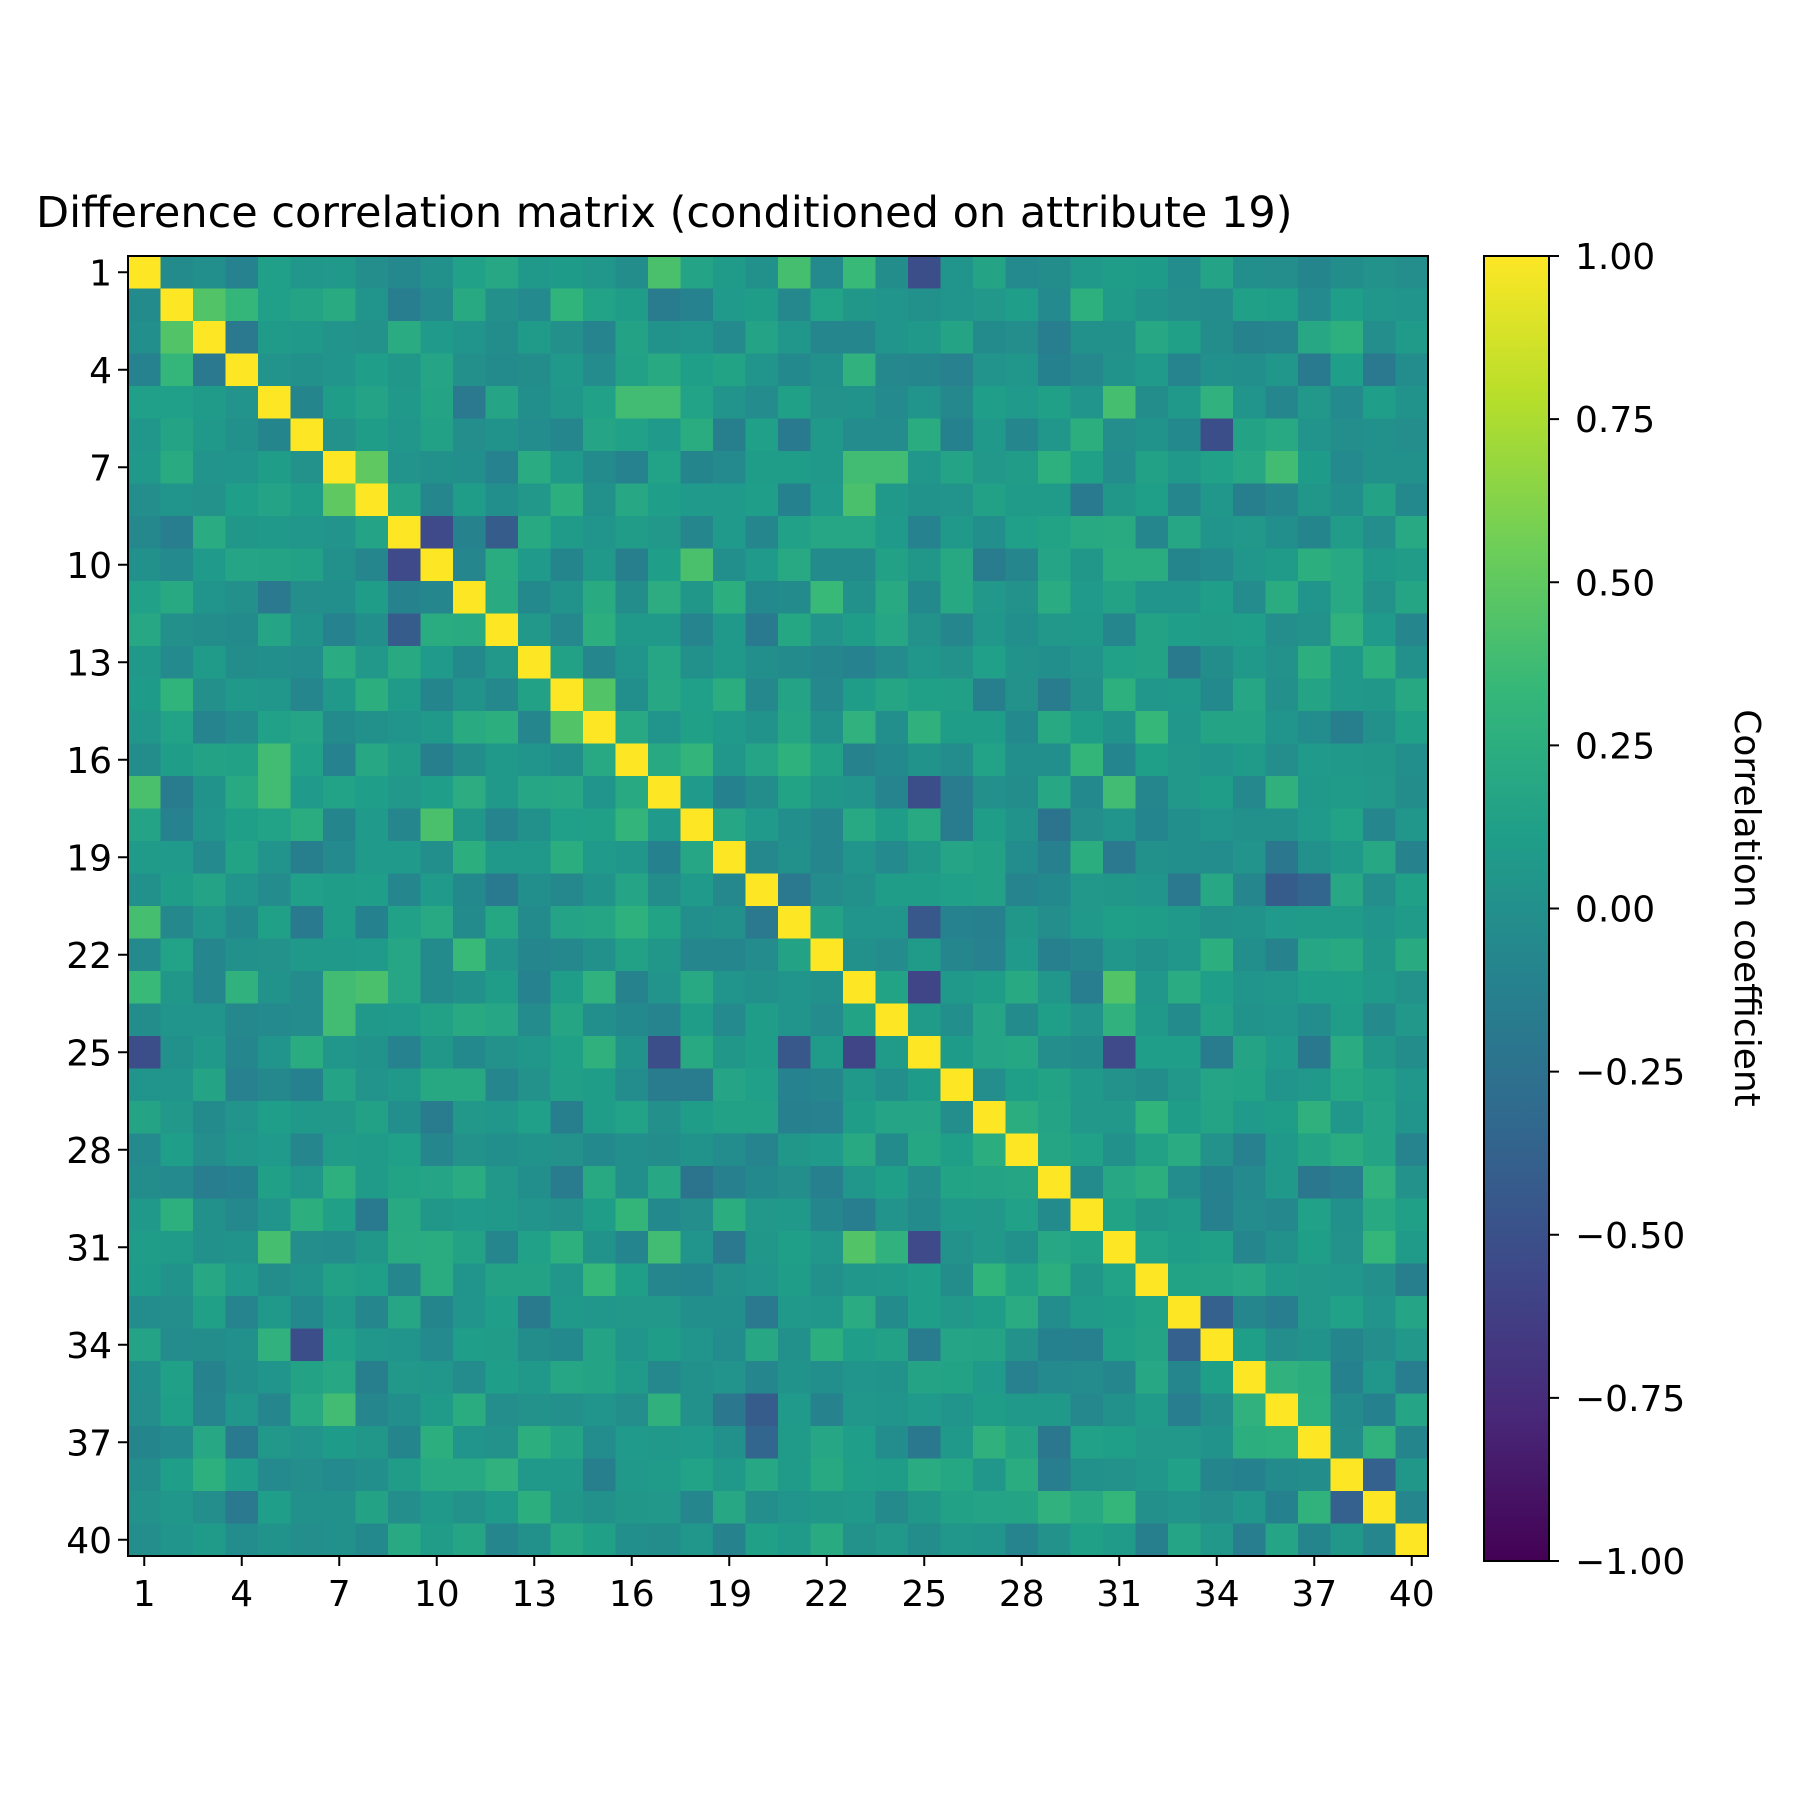  What do you see at coordinates (89, 1053) in the screenshot?
I see `y-tick-label: 25` at bounding box center [89, 1053].